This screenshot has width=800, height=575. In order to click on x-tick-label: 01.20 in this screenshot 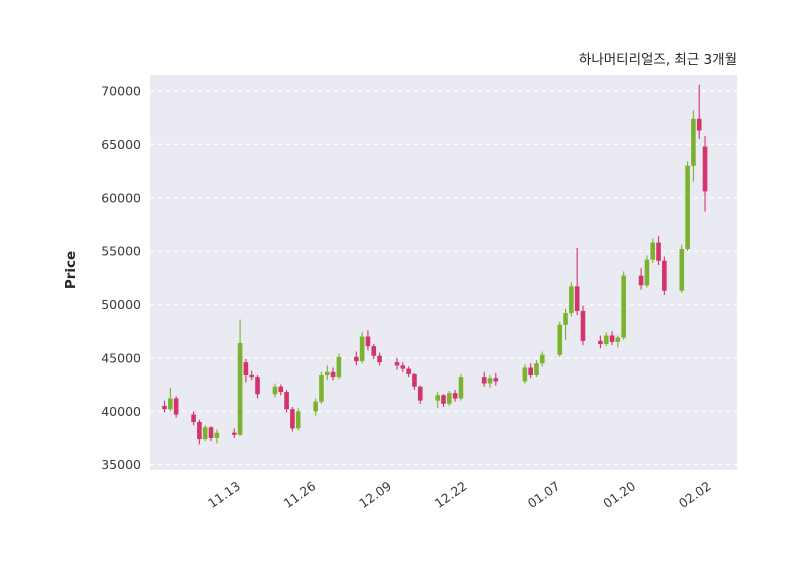, I will do `click(619, 494)`.